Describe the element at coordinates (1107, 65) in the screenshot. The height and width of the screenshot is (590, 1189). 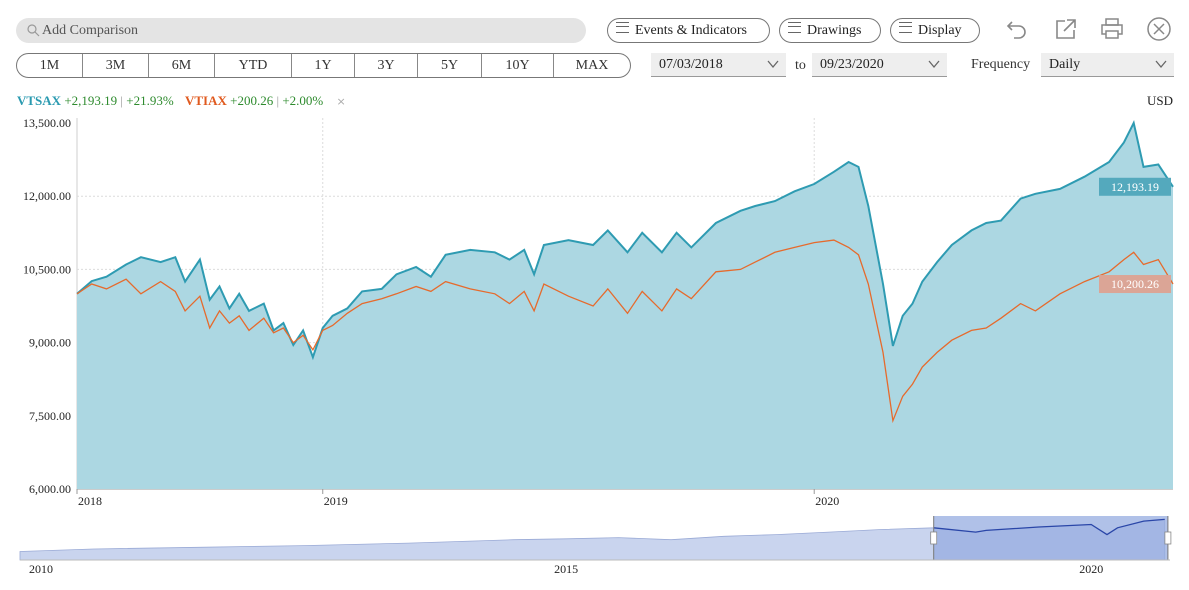
I see `frequency-select: Daily` at that location.